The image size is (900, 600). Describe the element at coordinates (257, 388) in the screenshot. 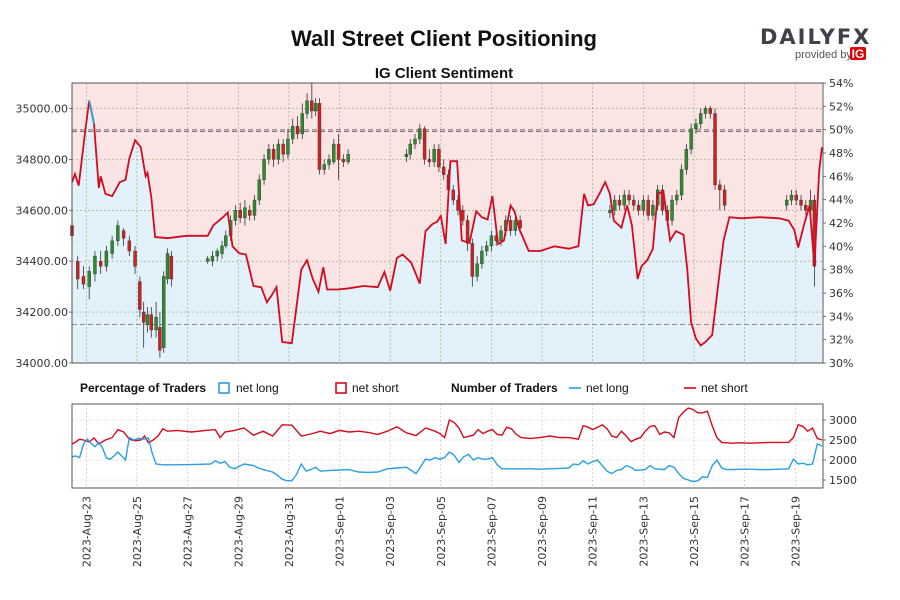

I see `legend-pct-long-label: net long` at that location.